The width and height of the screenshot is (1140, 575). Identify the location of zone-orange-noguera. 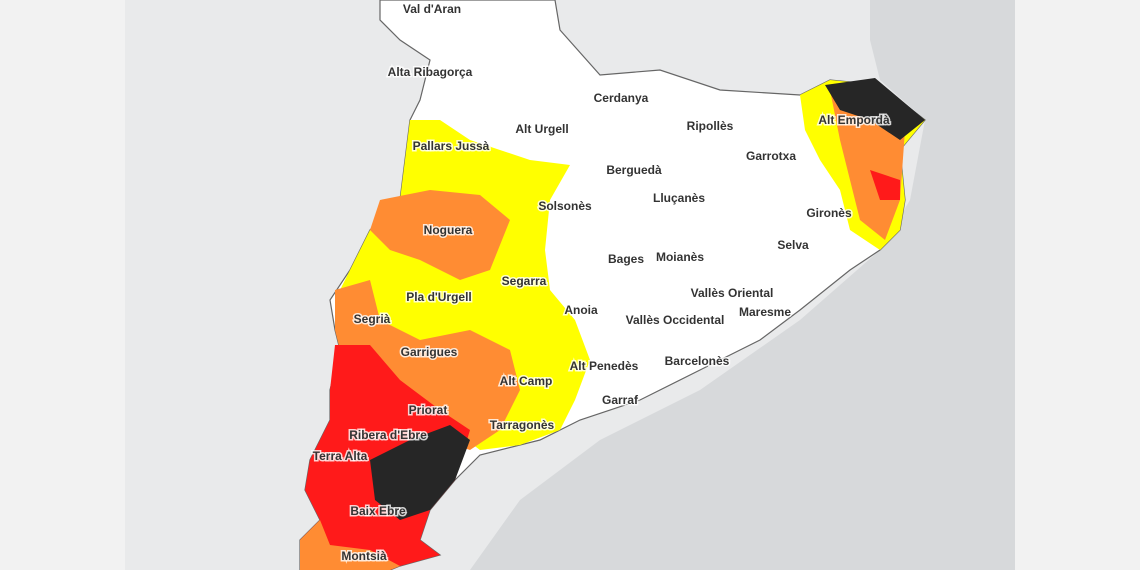
(440, 235).